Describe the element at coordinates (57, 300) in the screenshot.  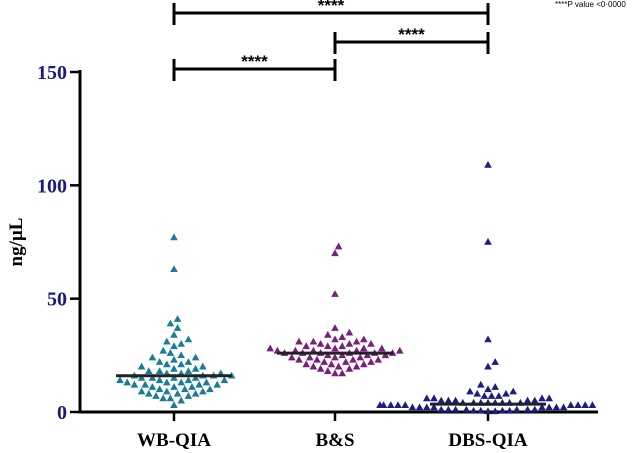
I see `y-tick-label: 50` at that location.